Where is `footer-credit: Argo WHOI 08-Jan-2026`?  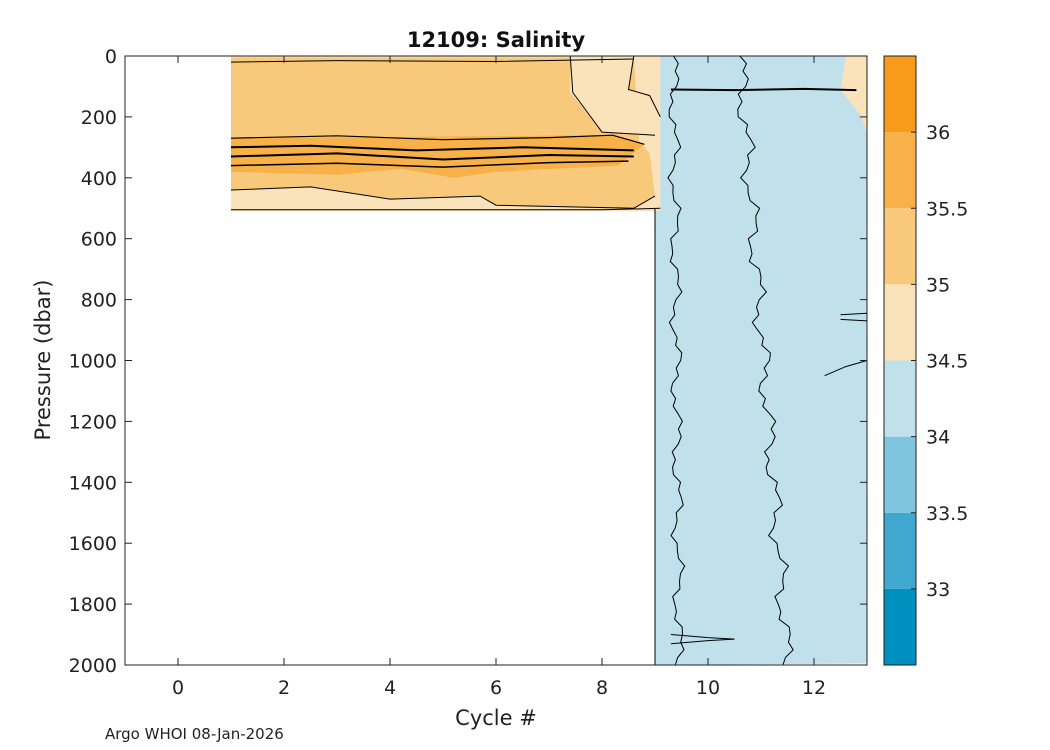
footer-credit: Argo WHOI 08-Jan-2026 is located at coordinates (194, 734).